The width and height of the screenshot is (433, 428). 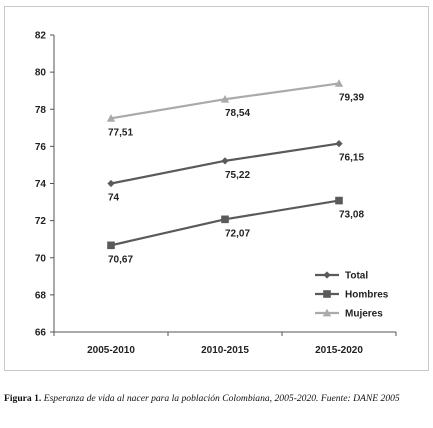 What do you see at coordinates (41, 73) in the screenshot?
I see `y-tick-label: 80` at bounding box center [41, 73].